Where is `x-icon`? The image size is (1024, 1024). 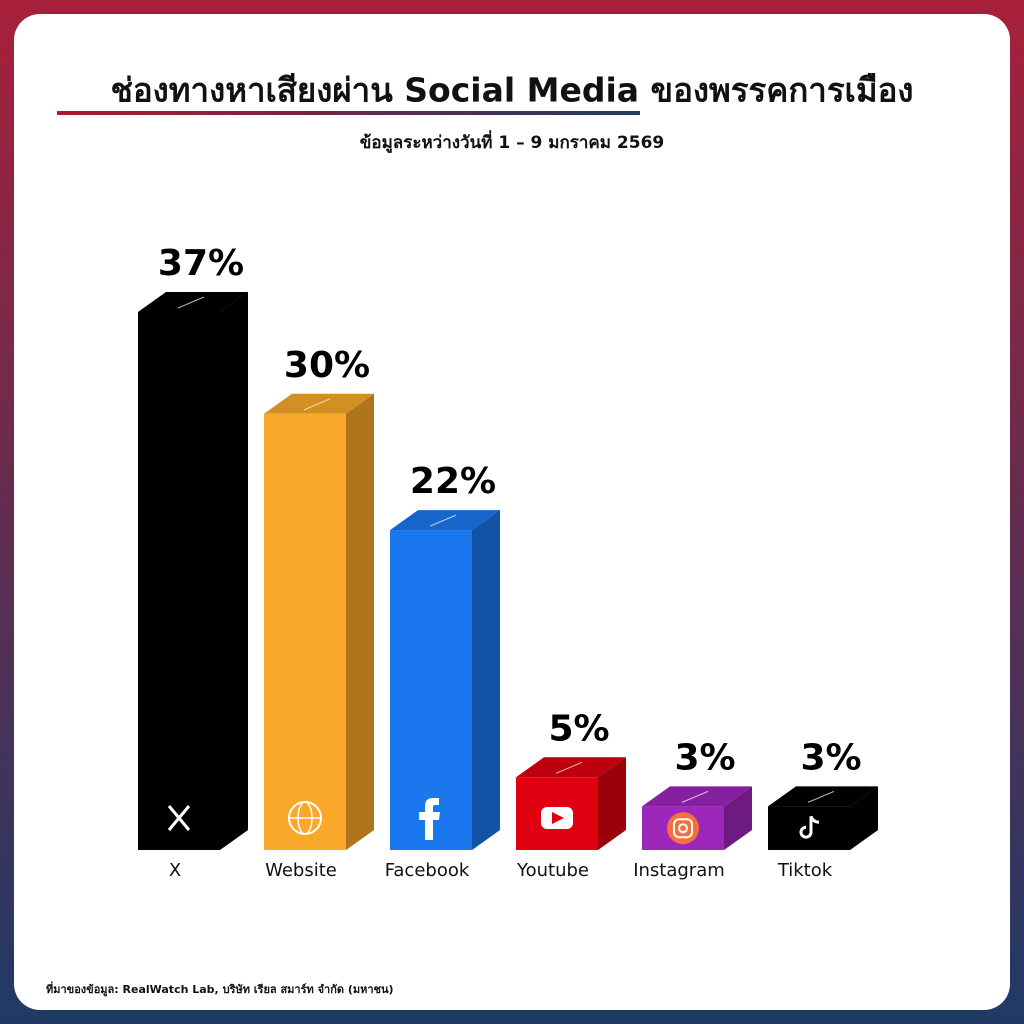
x-icon is located at coordinates (179, 818).